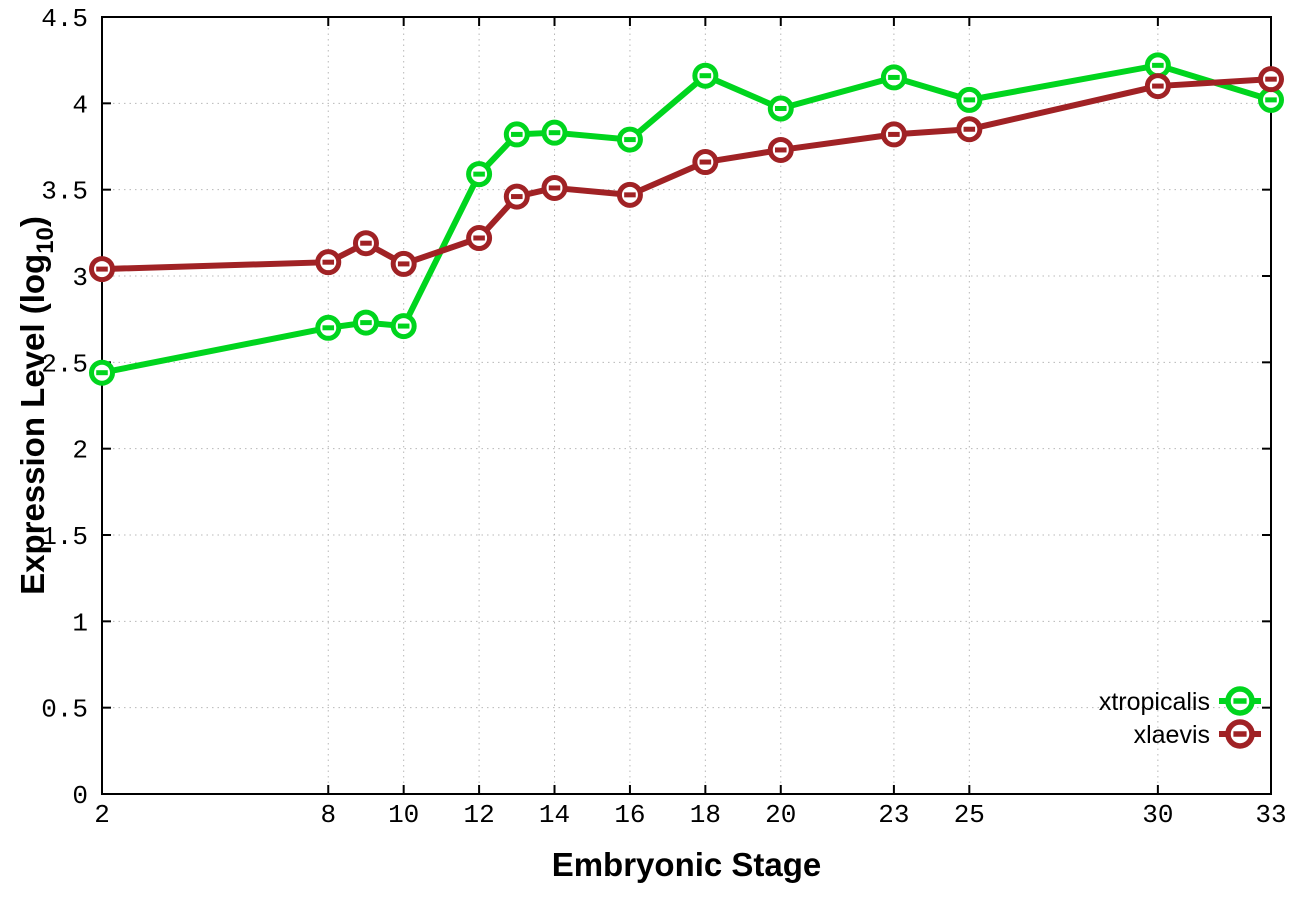 The width and height of the screenshot is (1296, 907). What do you see at coordinates (969, 815) in the screenshot?
I see `x-tick-label: 25` at bounding box center [969, 815].